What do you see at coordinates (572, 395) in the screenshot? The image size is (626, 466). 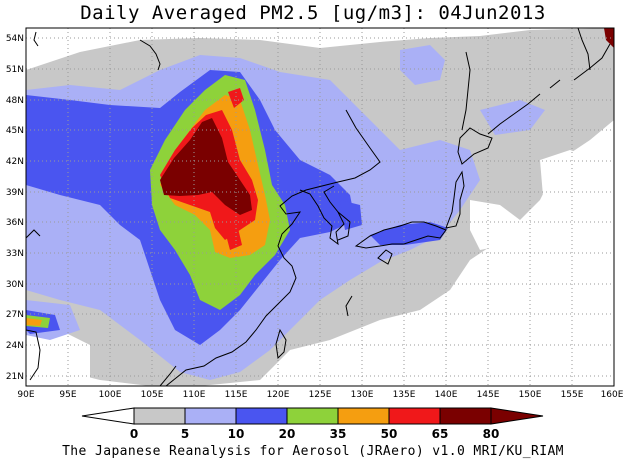 I see `lon-tick-label: 155E` at bounding box center [572, 395].